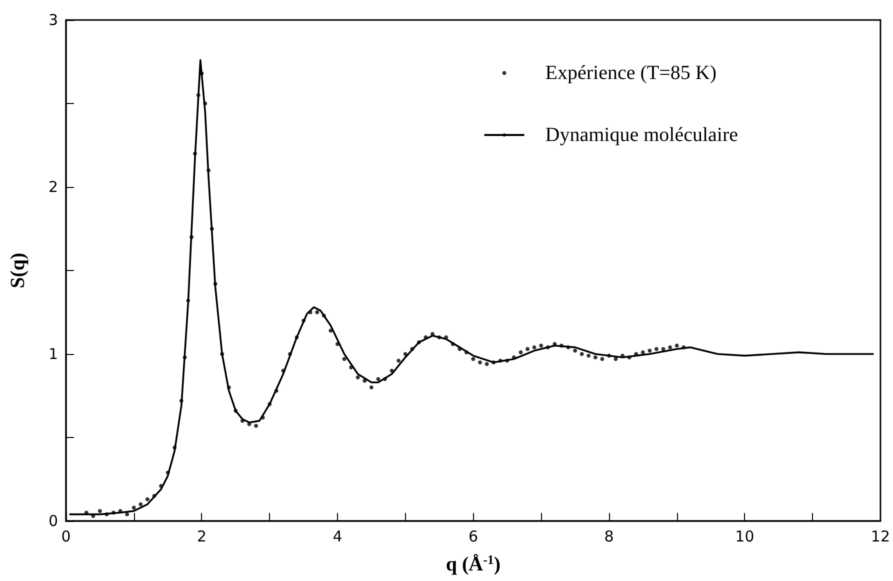  Describe the element at coordinates (744, 537) in the screenshot. I see `x-tick-label: 10` at that location.